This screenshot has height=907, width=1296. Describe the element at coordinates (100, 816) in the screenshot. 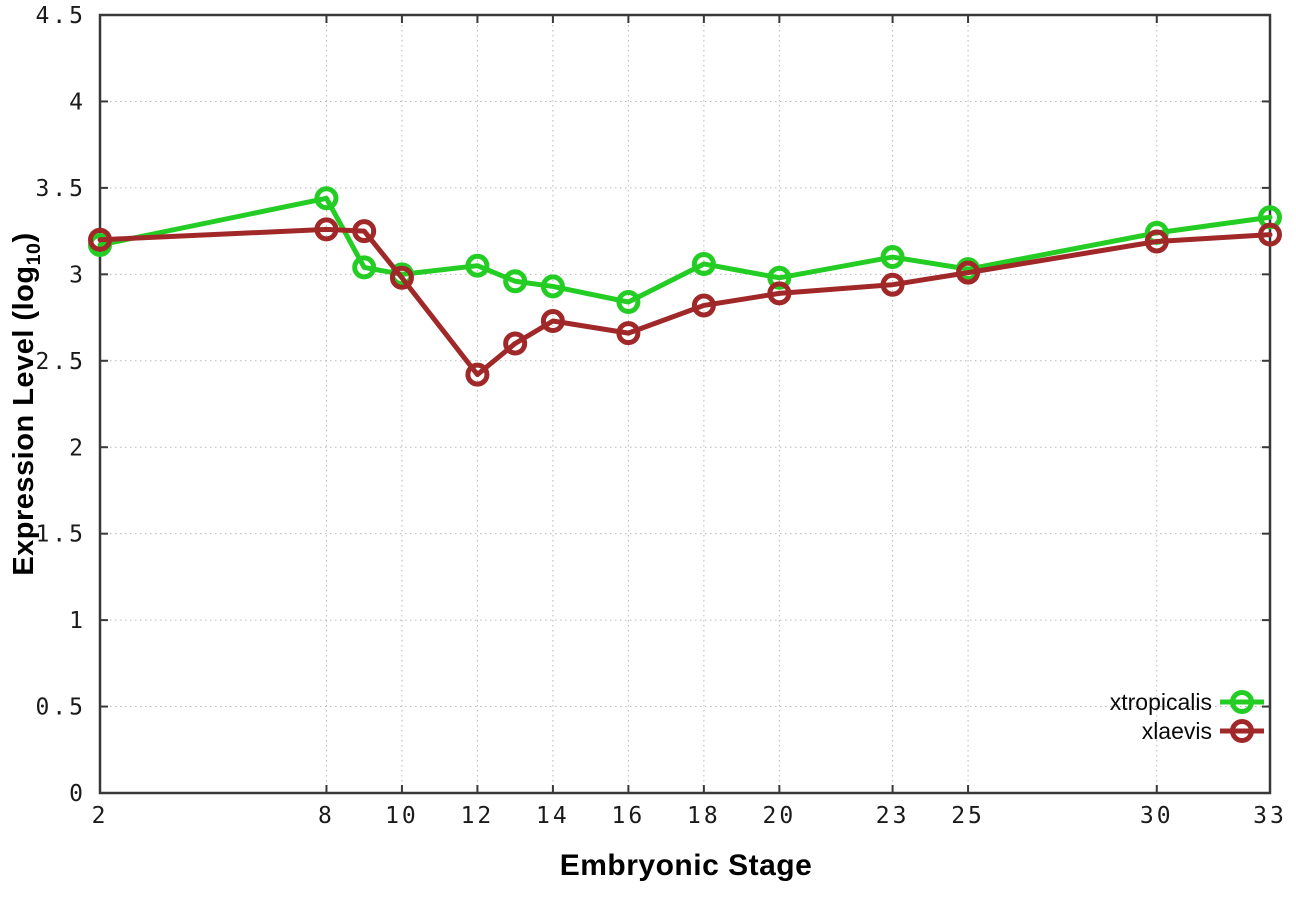

I see `x-tick-label: 2` at that location.